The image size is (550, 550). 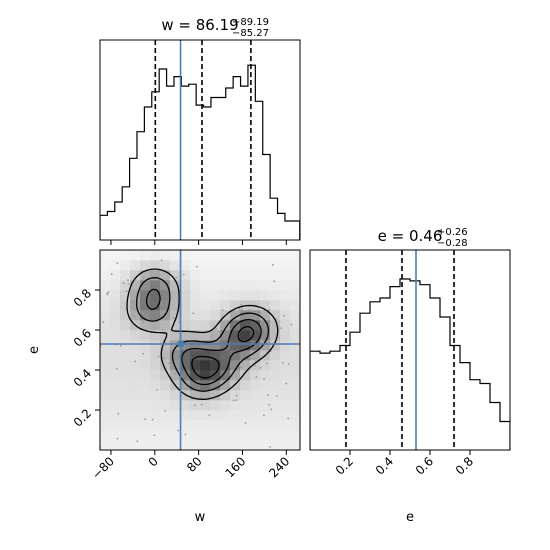 I want to click on e-title-upper-error: +0.26, so click(x=452, y=232).